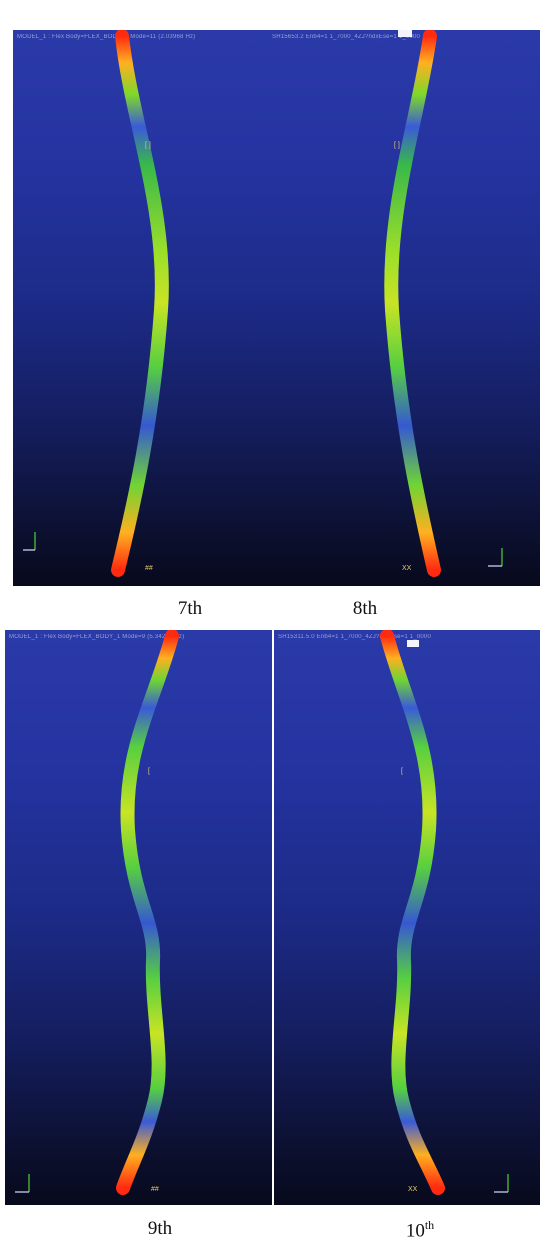 Image resolution: width=544 pixels, height=1255 pixels. What do you see at coordinates (412, 912) in the screenshot?
I see `mode-shape-10th` at bounding box center [412, 912].